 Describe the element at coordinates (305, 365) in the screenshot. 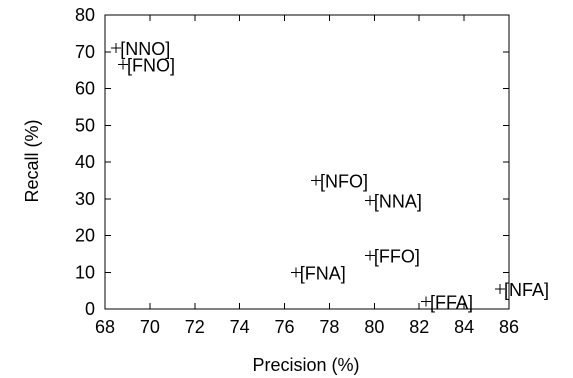

I see `x-axis-label: Precision (%)` at that location.